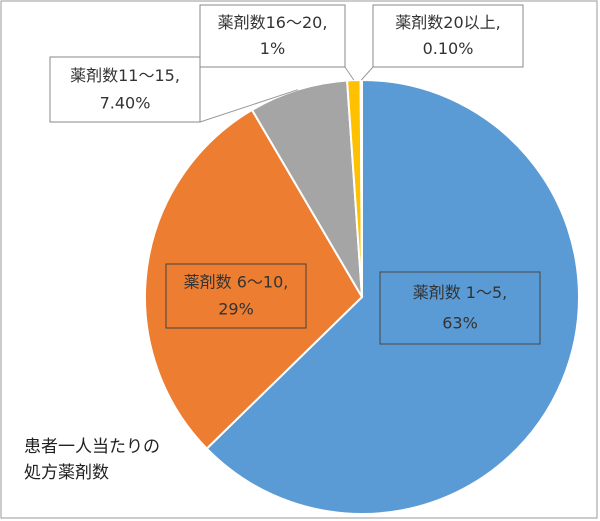 The image size is (600, 521). I want to click on category-label: 薬剤数16～20,, so click(273, 22).